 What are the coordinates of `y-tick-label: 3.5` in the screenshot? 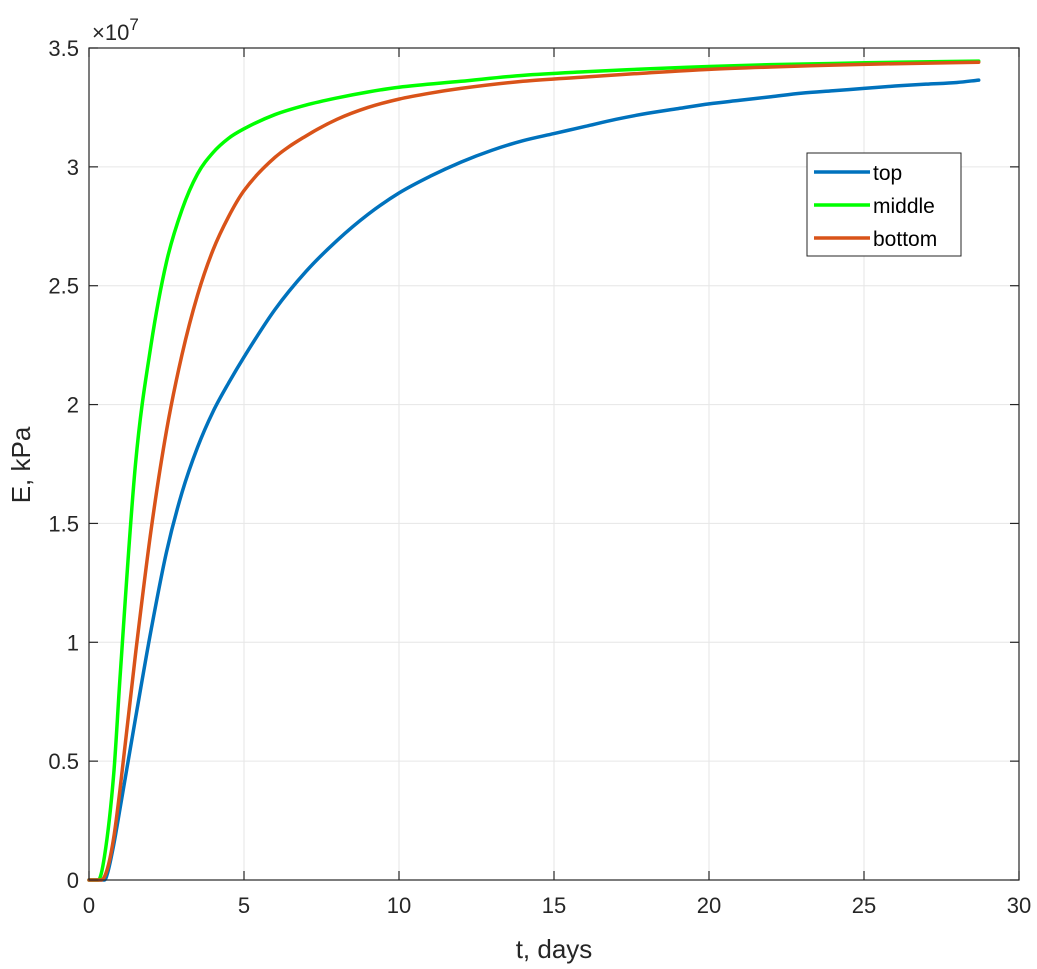 It's located at (63, 48).